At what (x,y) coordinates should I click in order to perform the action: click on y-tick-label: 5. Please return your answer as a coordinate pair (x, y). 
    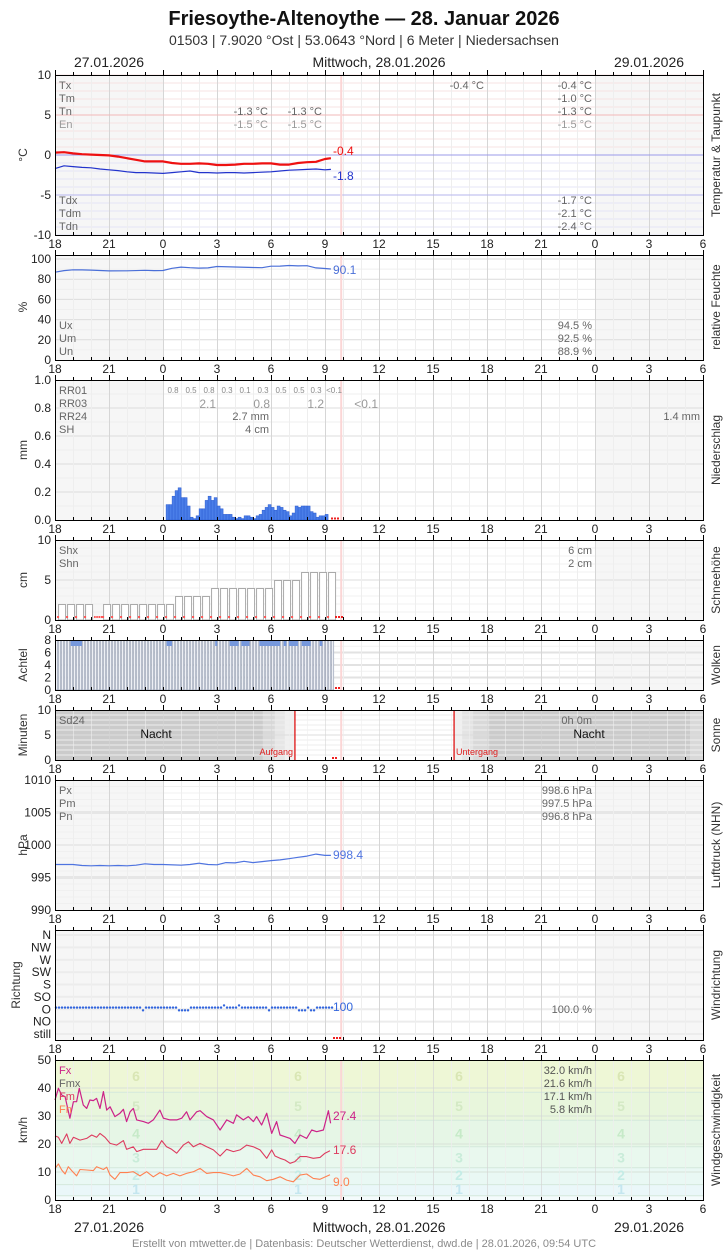
    Looking at the image, I should click on (47, 735).